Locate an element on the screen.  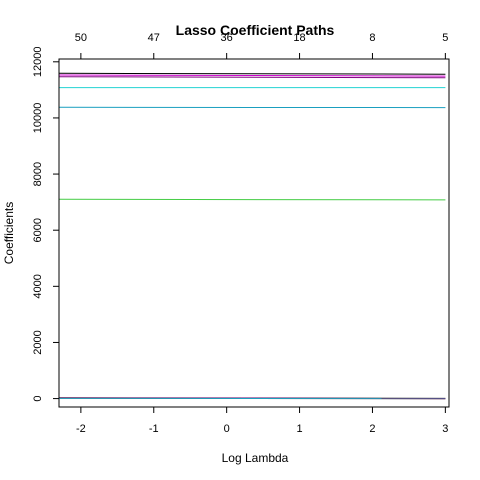
top-tick-label: 50 is located at coordinates (81, 38).